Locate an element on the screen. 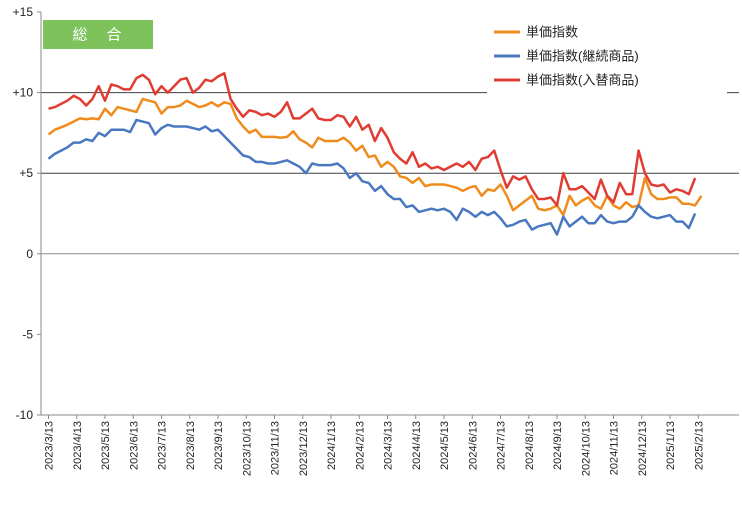 The width and height of the screenshot is (742, 515). x-tick-label: 2024/7/13 is located at coordinates (502, 445).